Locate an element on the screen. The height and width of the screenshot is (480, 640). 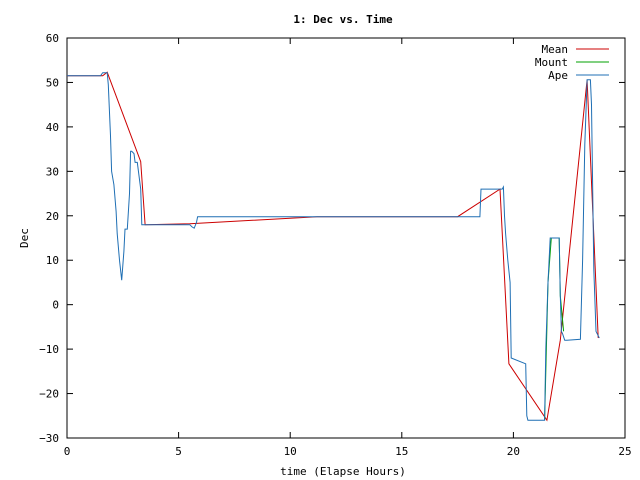
series-line-mount is located at coordinates (554, 329).